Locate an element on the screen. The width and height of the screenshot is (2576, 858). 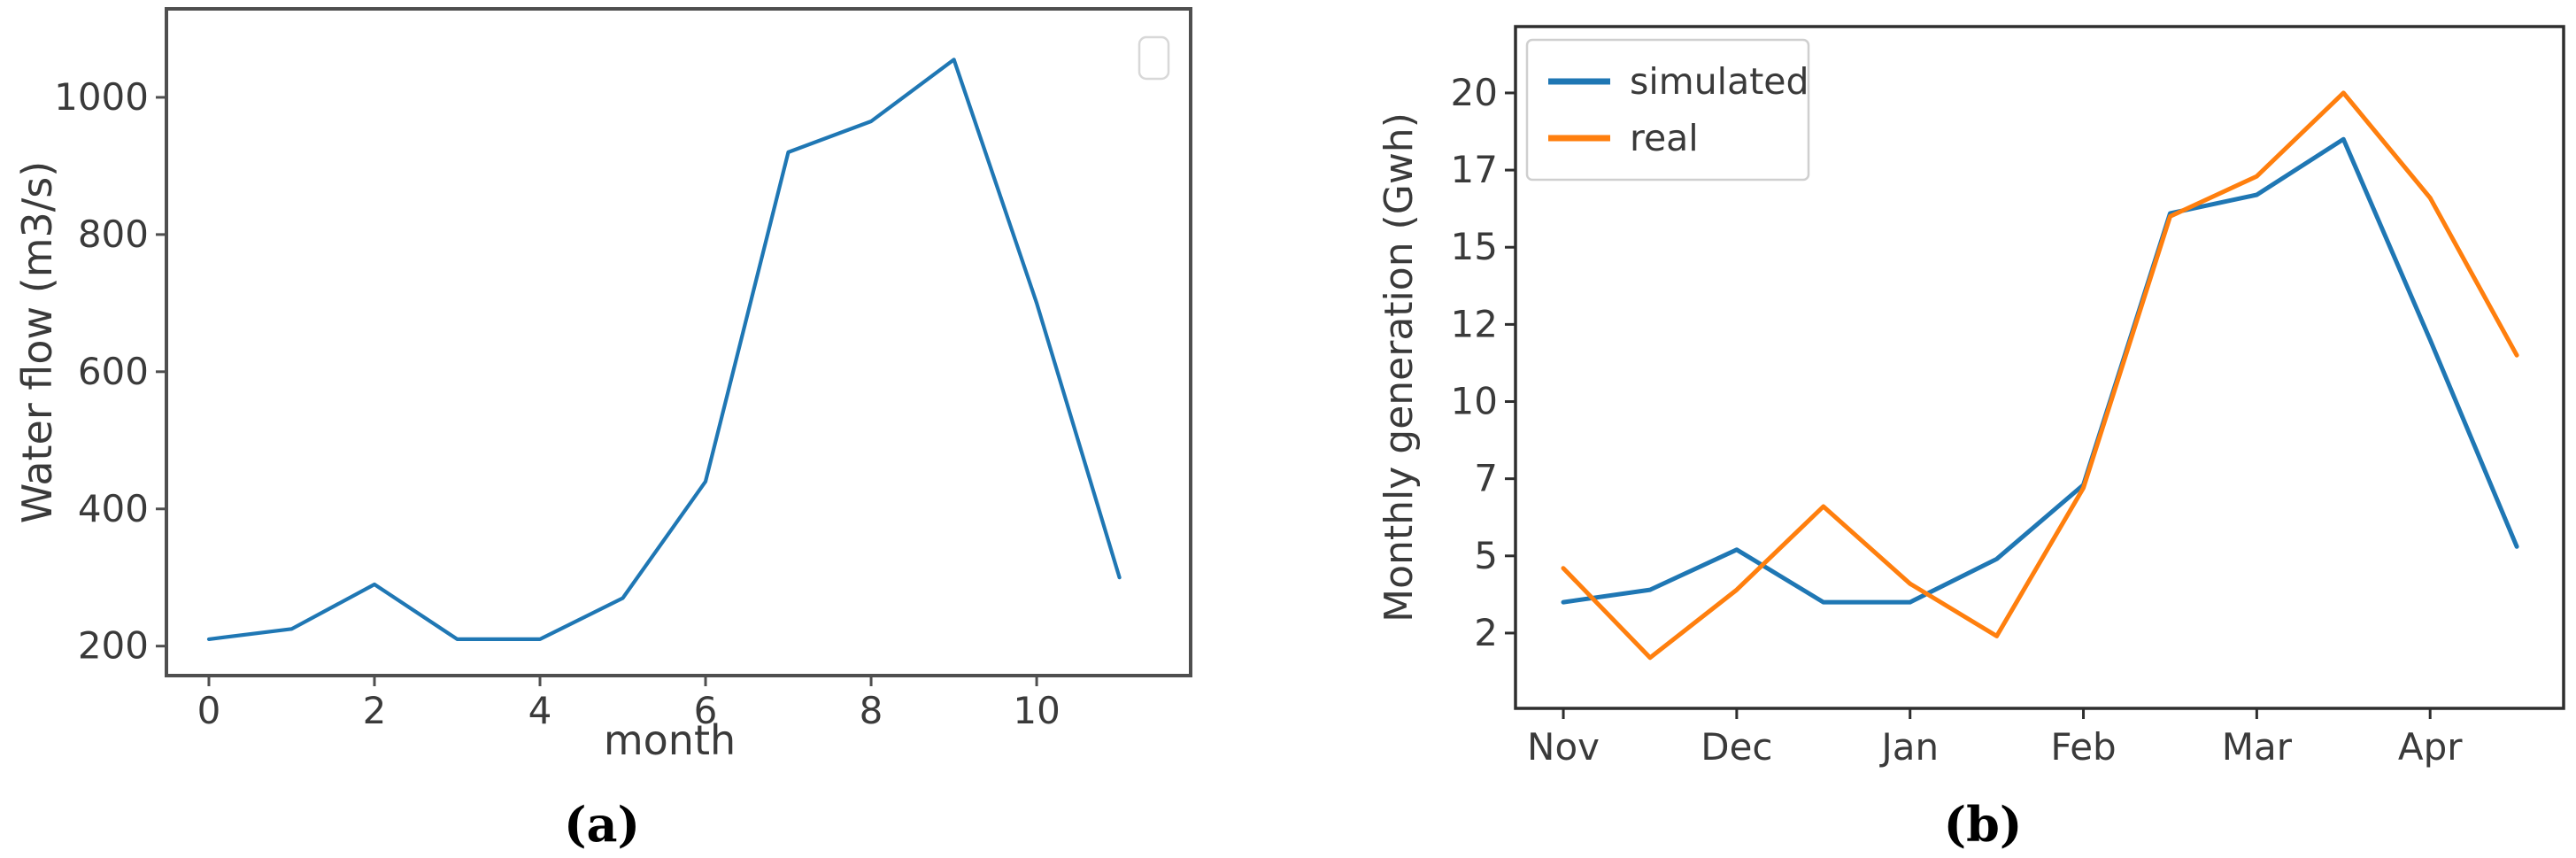
y-axis: 2 5 7 10 12 15 17 20 is located at coordinates (1483, 363).